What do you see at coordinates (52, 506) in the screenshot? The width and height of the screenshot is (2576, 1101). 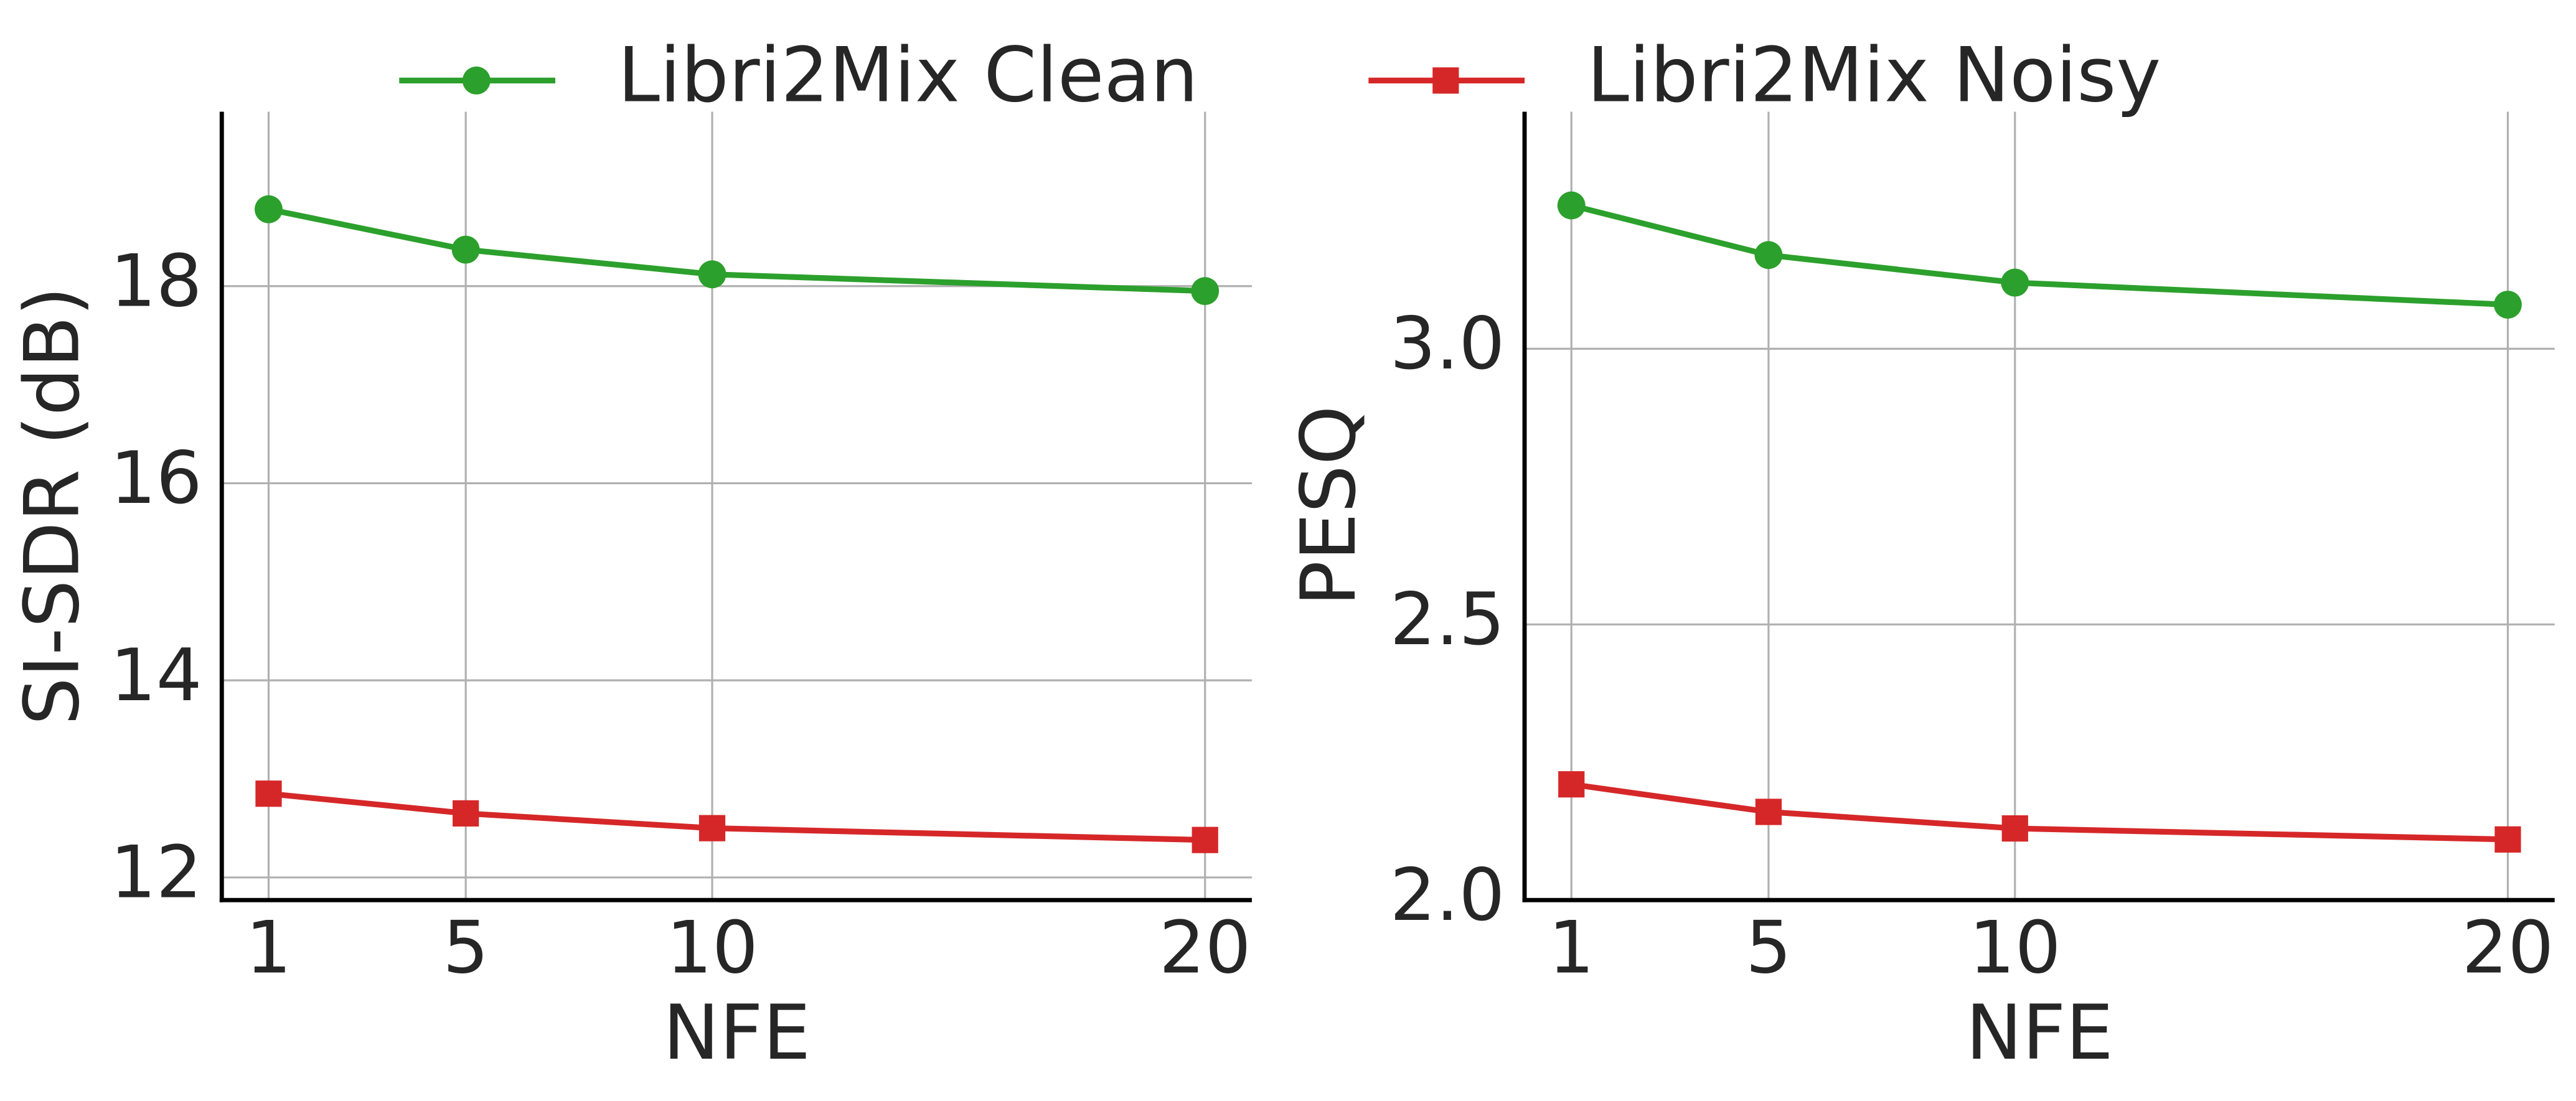 I see `y-axis-label: SI-SDR (dB)` at bounding box center [52, 506].